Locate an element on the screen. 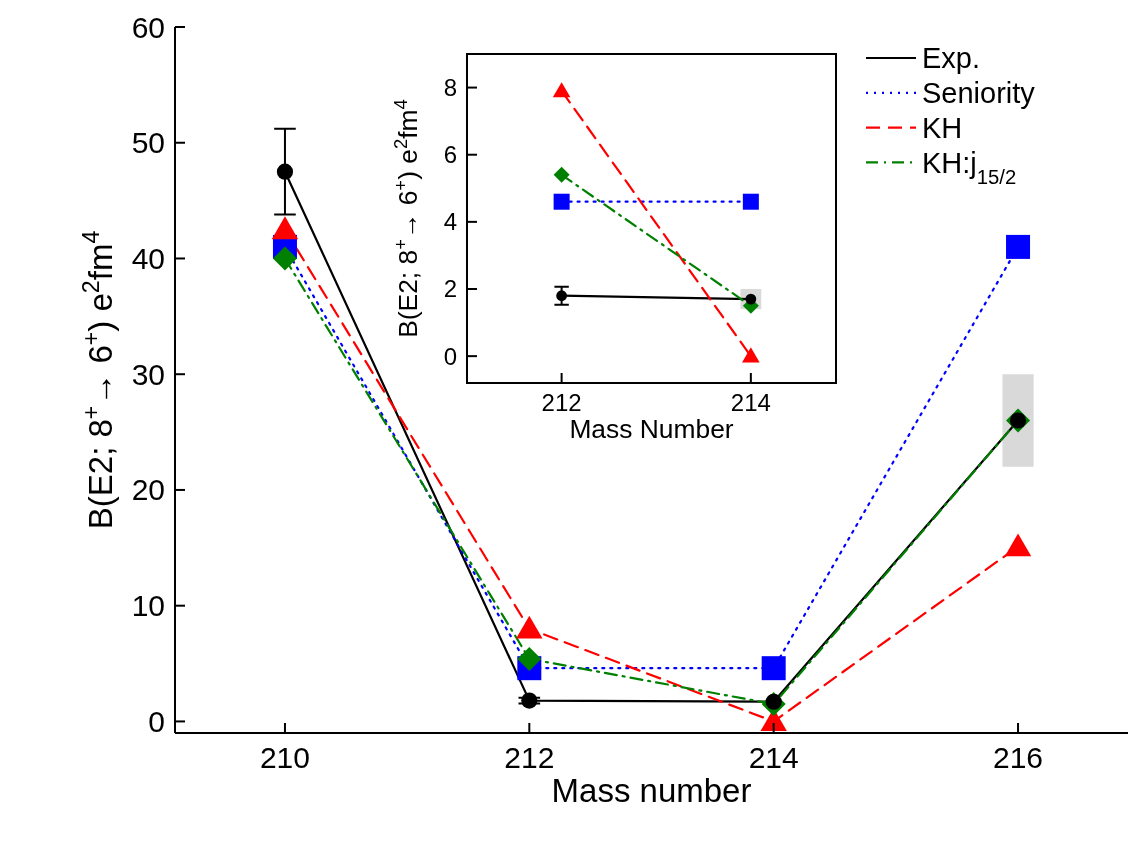 The width and height of the screenshot is (1130, 843). x-axis-title: Mass number is located at coordinates (651, 790).